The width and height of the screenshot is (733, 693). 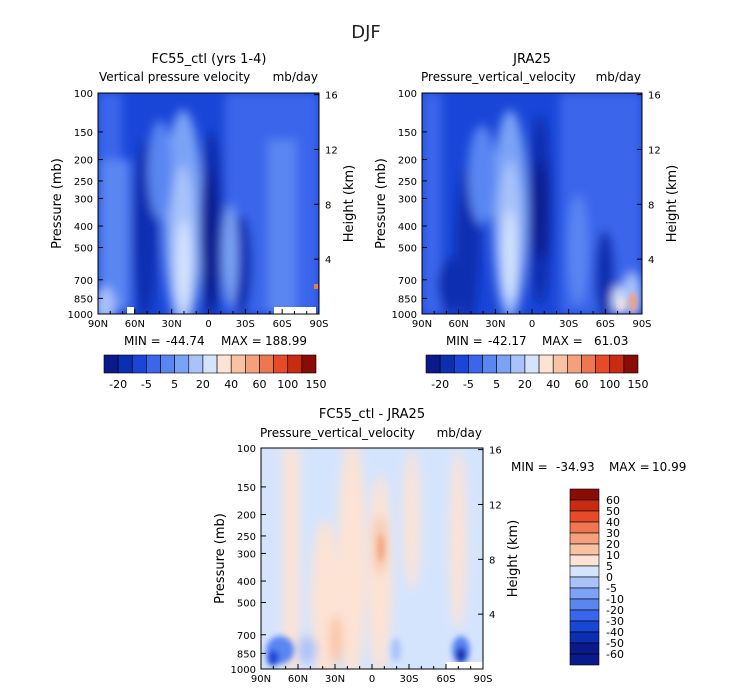 What do you see at coordinates (611, 341) in the screenshot?
I see `max-value: 61.03` at bounding box center [611, 341].